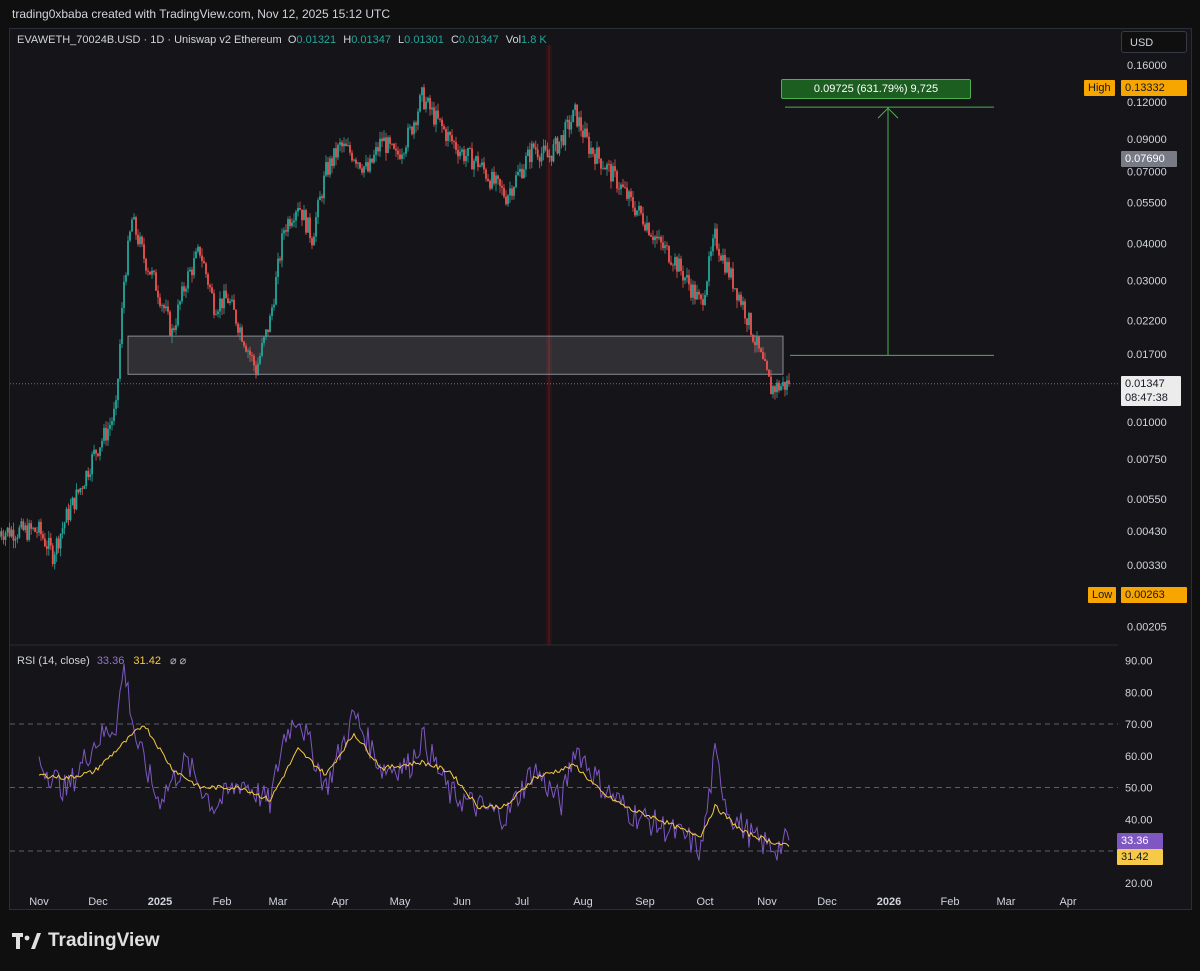  Describe the element at coordinates (876, 89) in the screenshot. I see `price-range-measure-label: 0.09725 (631.79%) 9,725` at that location.